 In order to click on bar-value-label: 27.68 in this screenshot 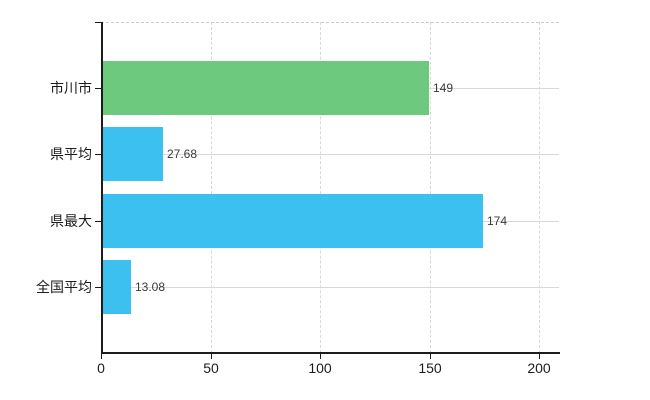, I will do `click(182, 154)`.